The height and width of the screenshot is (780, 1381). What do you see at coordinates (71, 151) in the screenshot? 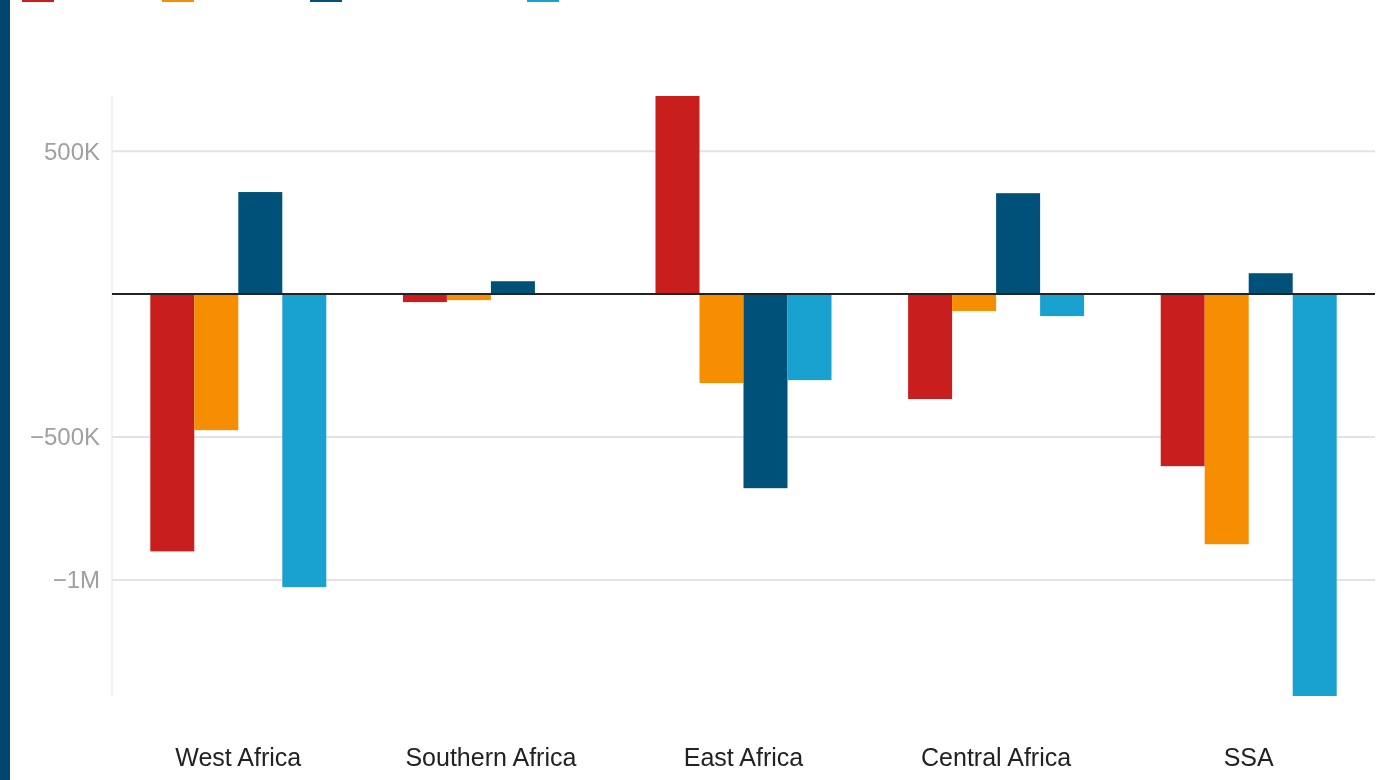
I see `y-tick-label: 500K` at bounding box center [71, 151].